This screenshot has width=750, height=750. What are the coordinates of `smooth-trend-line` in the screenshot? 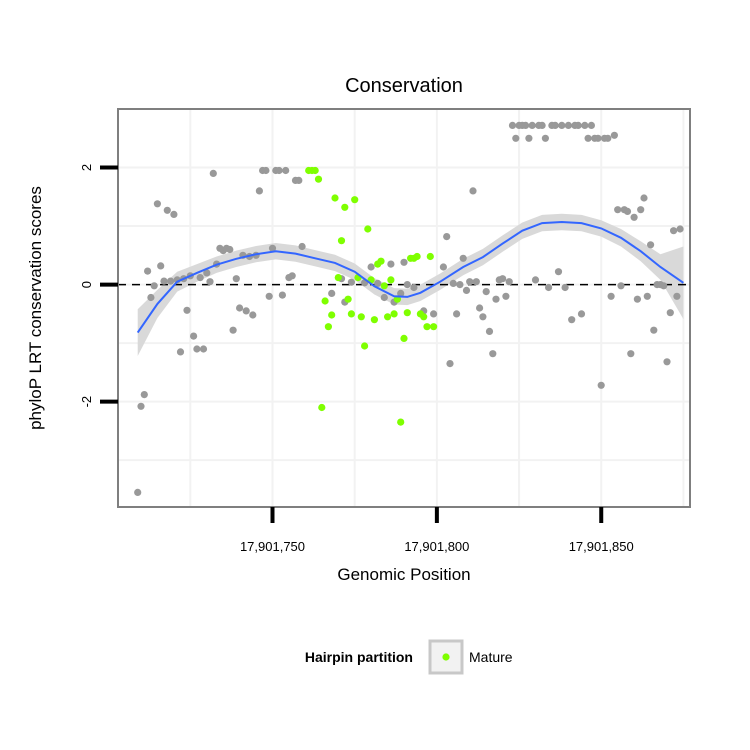 It's located at (410, 277).